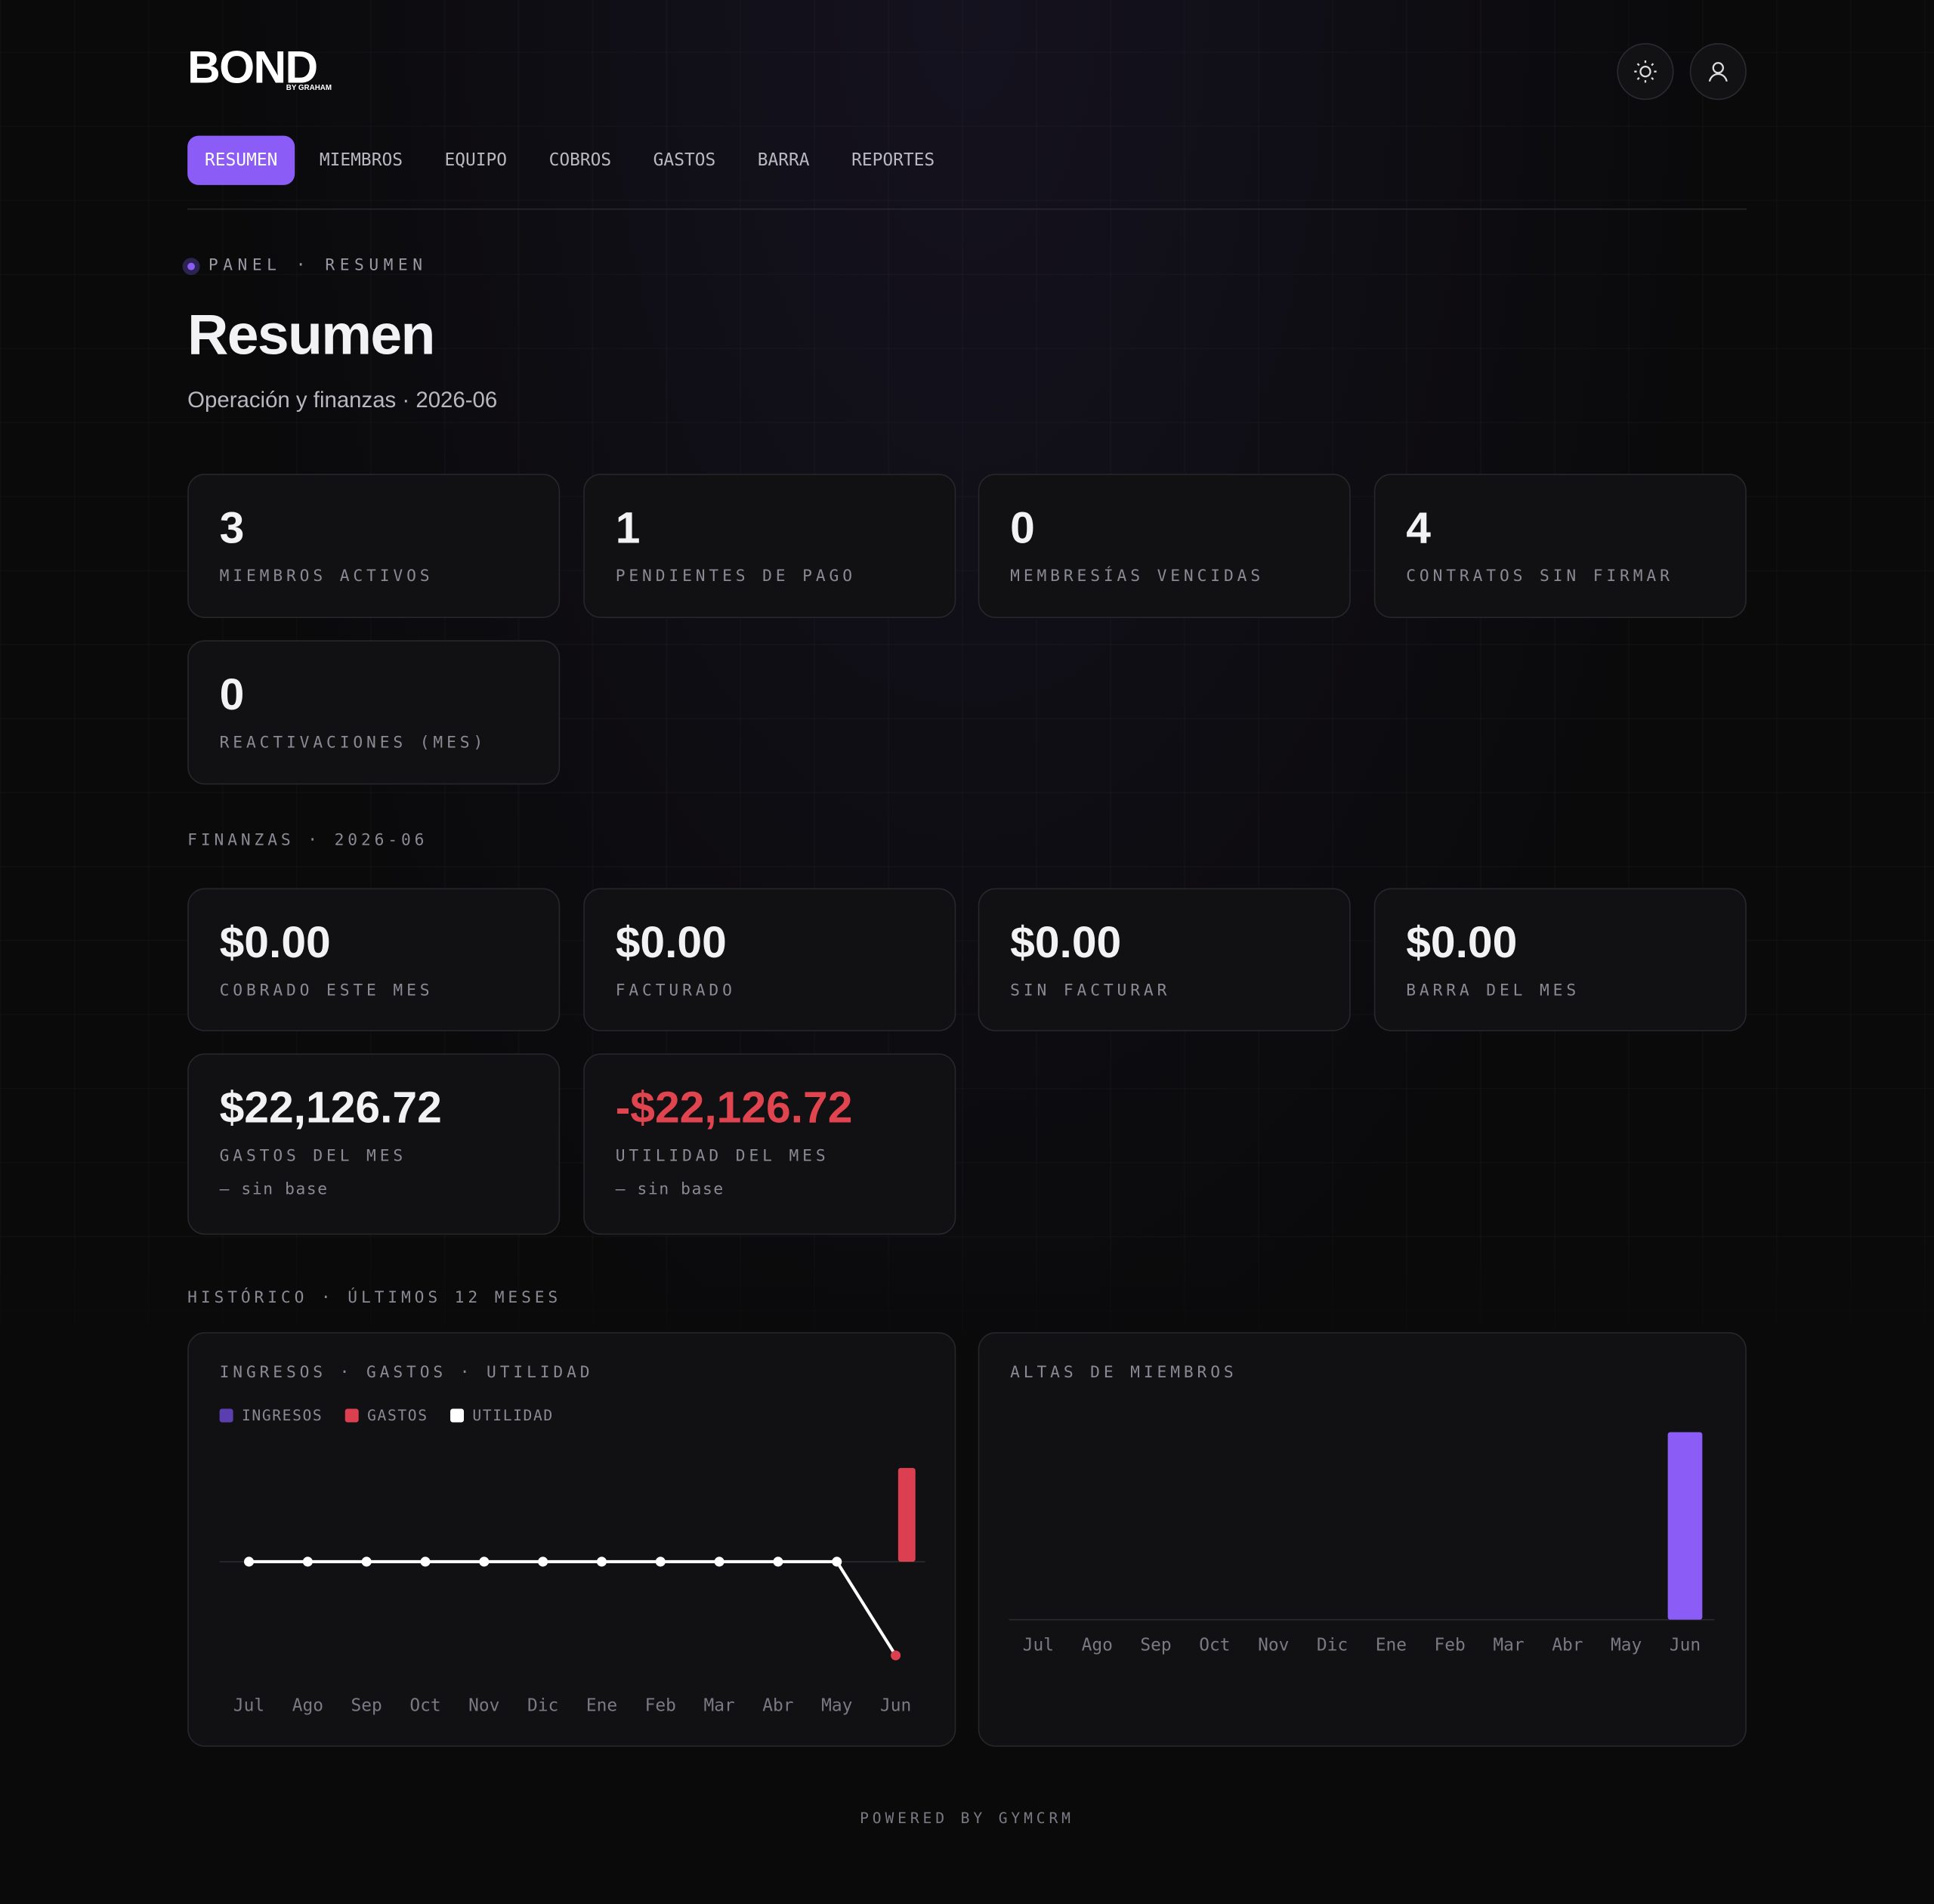  What do you see at coordinates (241, 160) in the screenshot?
I see `nav-tab: RESUMEN` at bounding box center [241, 160].